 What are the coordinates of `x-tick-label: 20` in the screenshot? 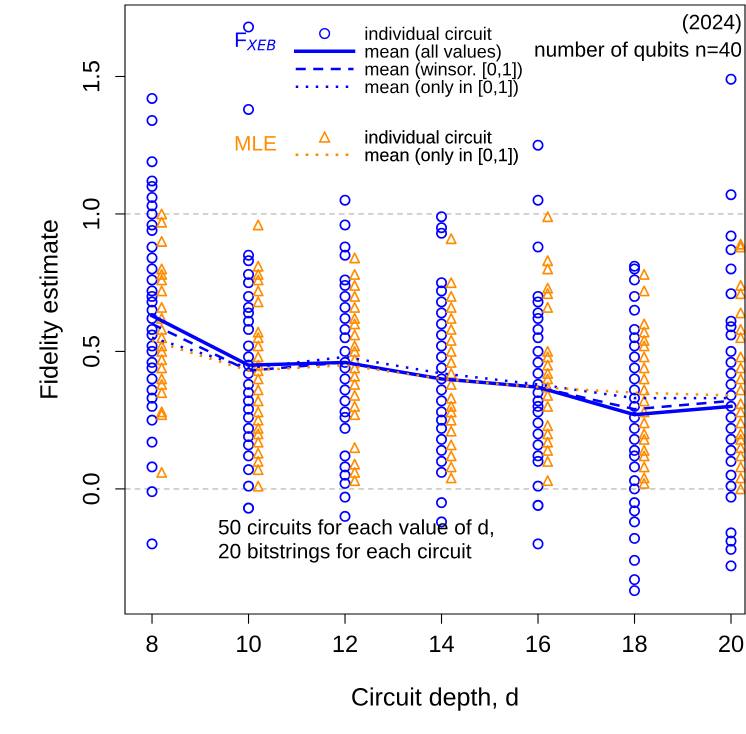 It's located at (731, 643).